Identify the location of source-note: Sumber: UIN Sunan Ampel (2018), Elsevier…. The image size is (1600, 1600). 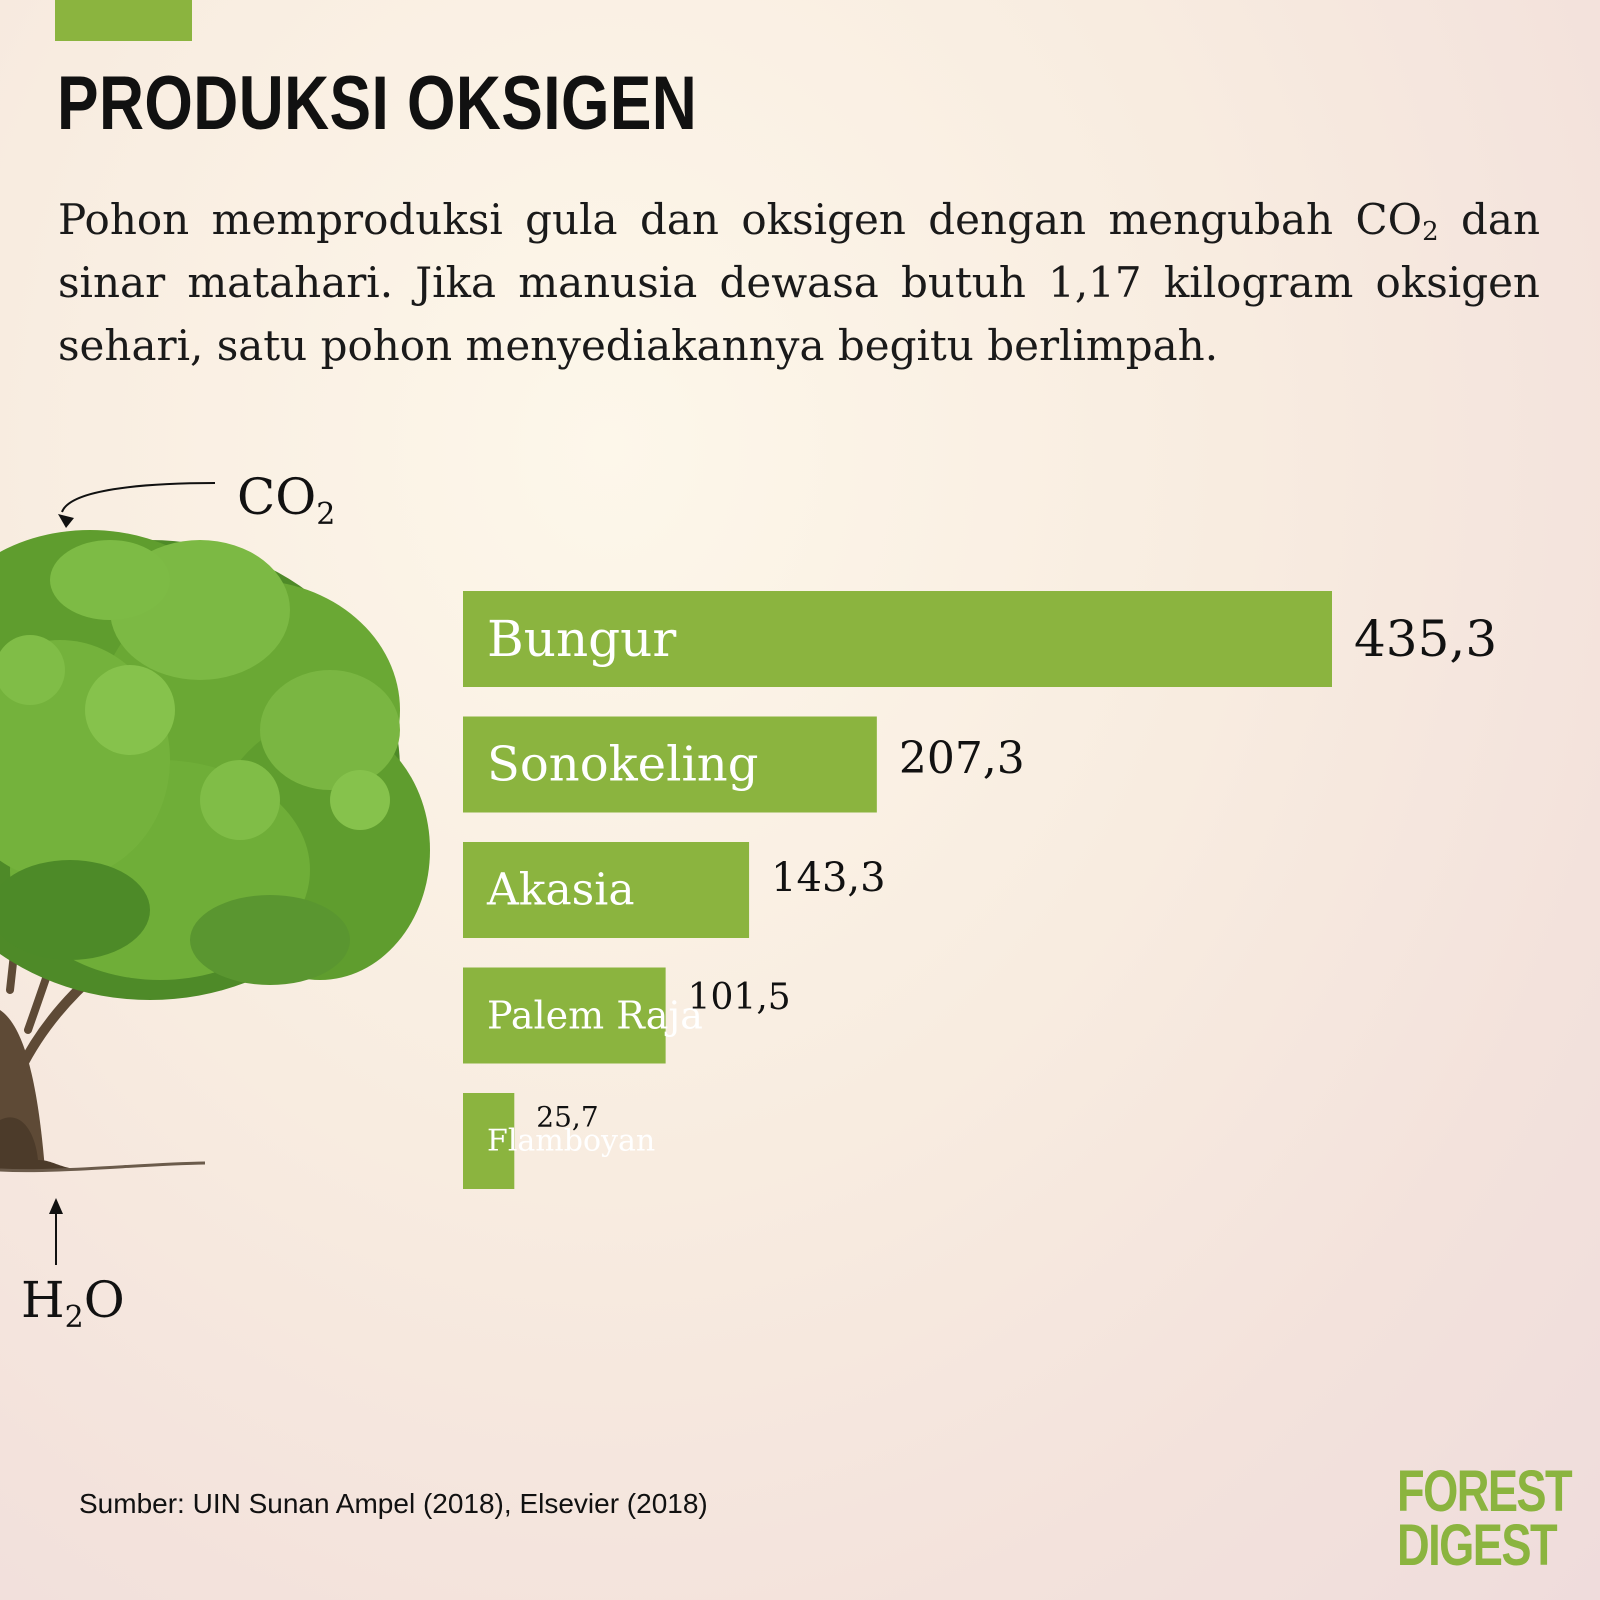
(393, 1503).